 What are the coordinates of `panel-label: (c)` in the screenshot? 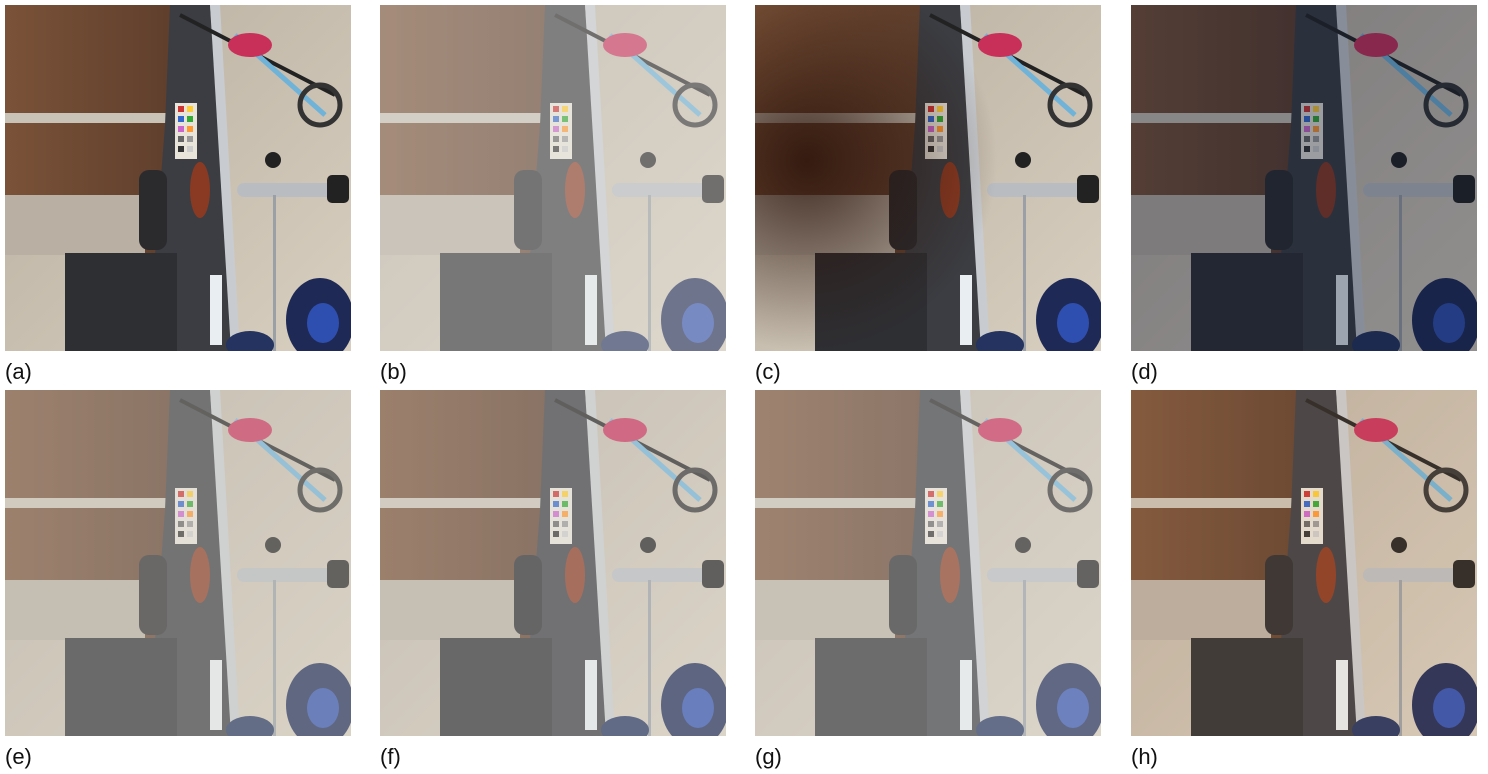 It's located at (768, 371).